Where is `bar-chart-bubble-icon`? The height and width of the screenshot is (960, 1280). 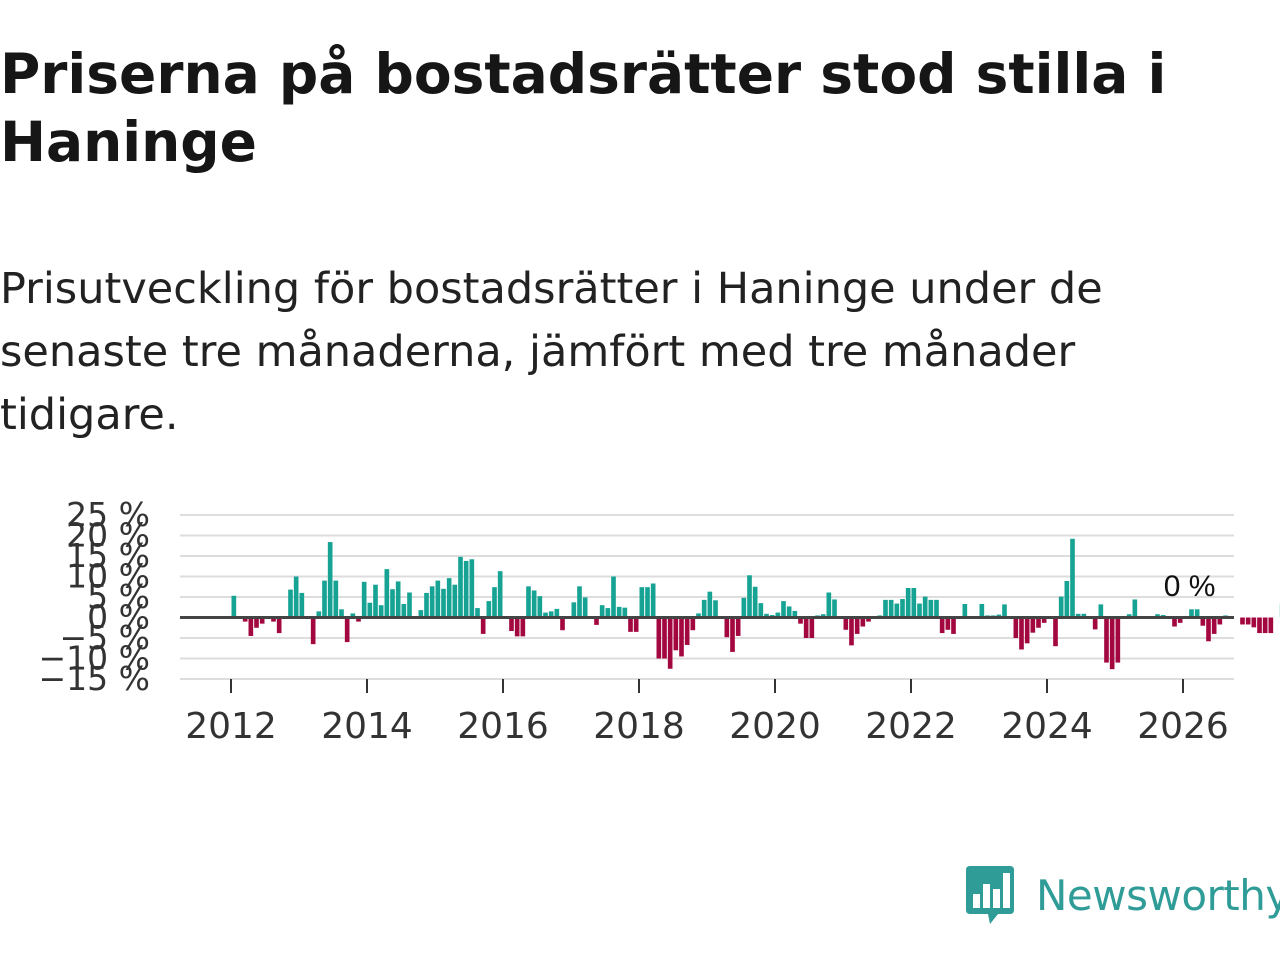
bar-chart-bubble-icon is located at coordinates (990, 895).